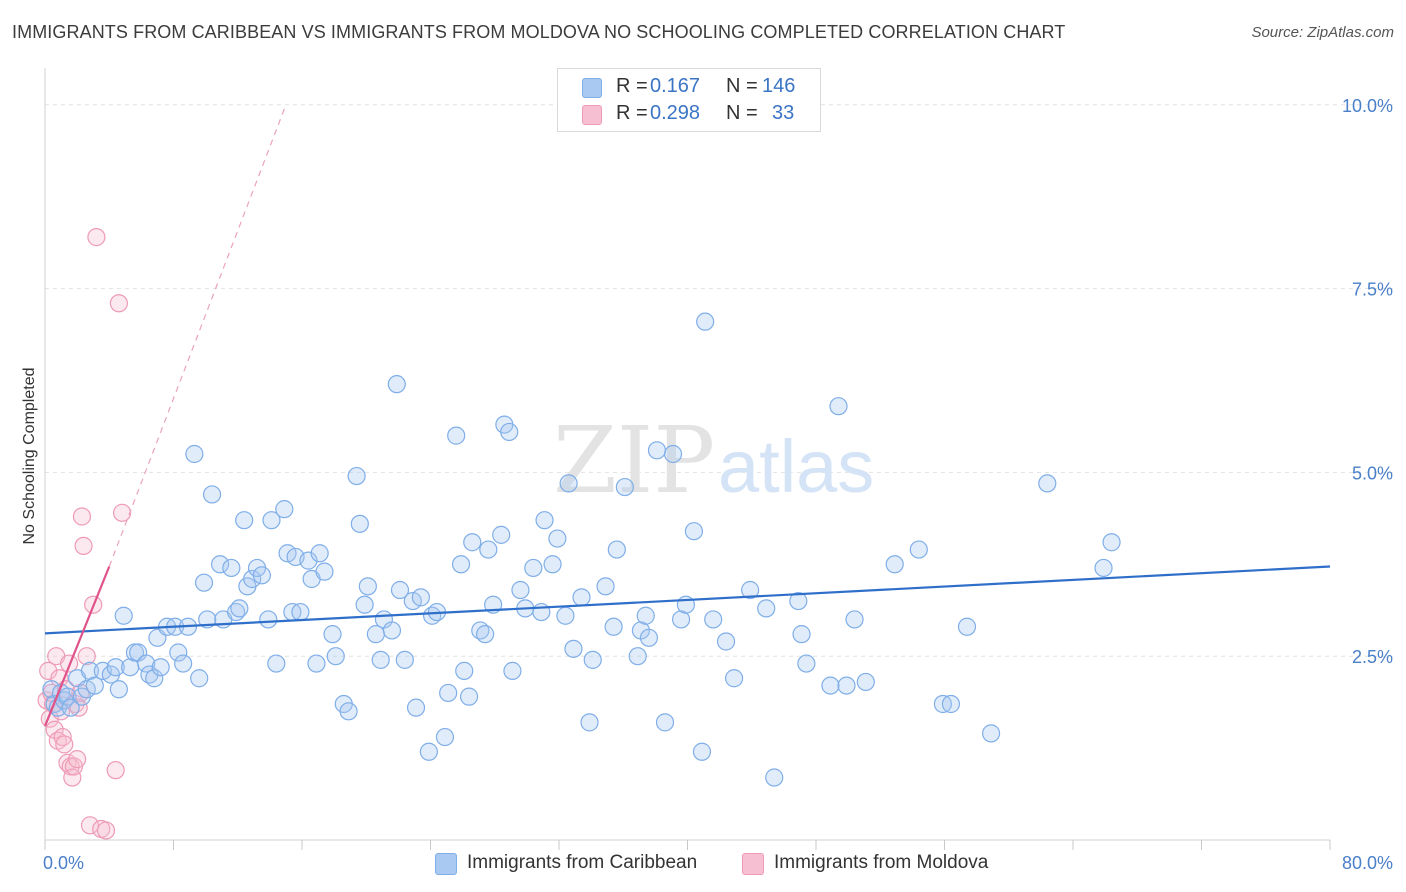 The image size is (1406, 892). What do you see at coordinates (77, 646) in the screenshot?
I see `trend-line-moldova` at bounding box center [77, 646].